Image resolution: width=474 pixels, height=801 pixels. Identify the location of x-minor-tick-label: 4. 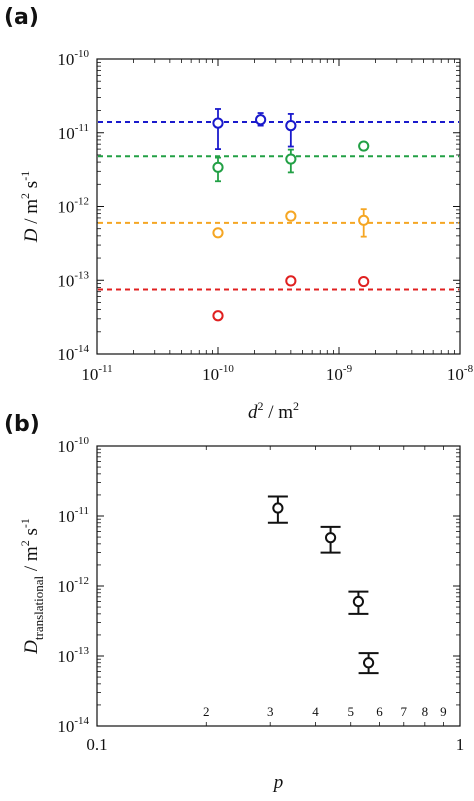
(315, 711).